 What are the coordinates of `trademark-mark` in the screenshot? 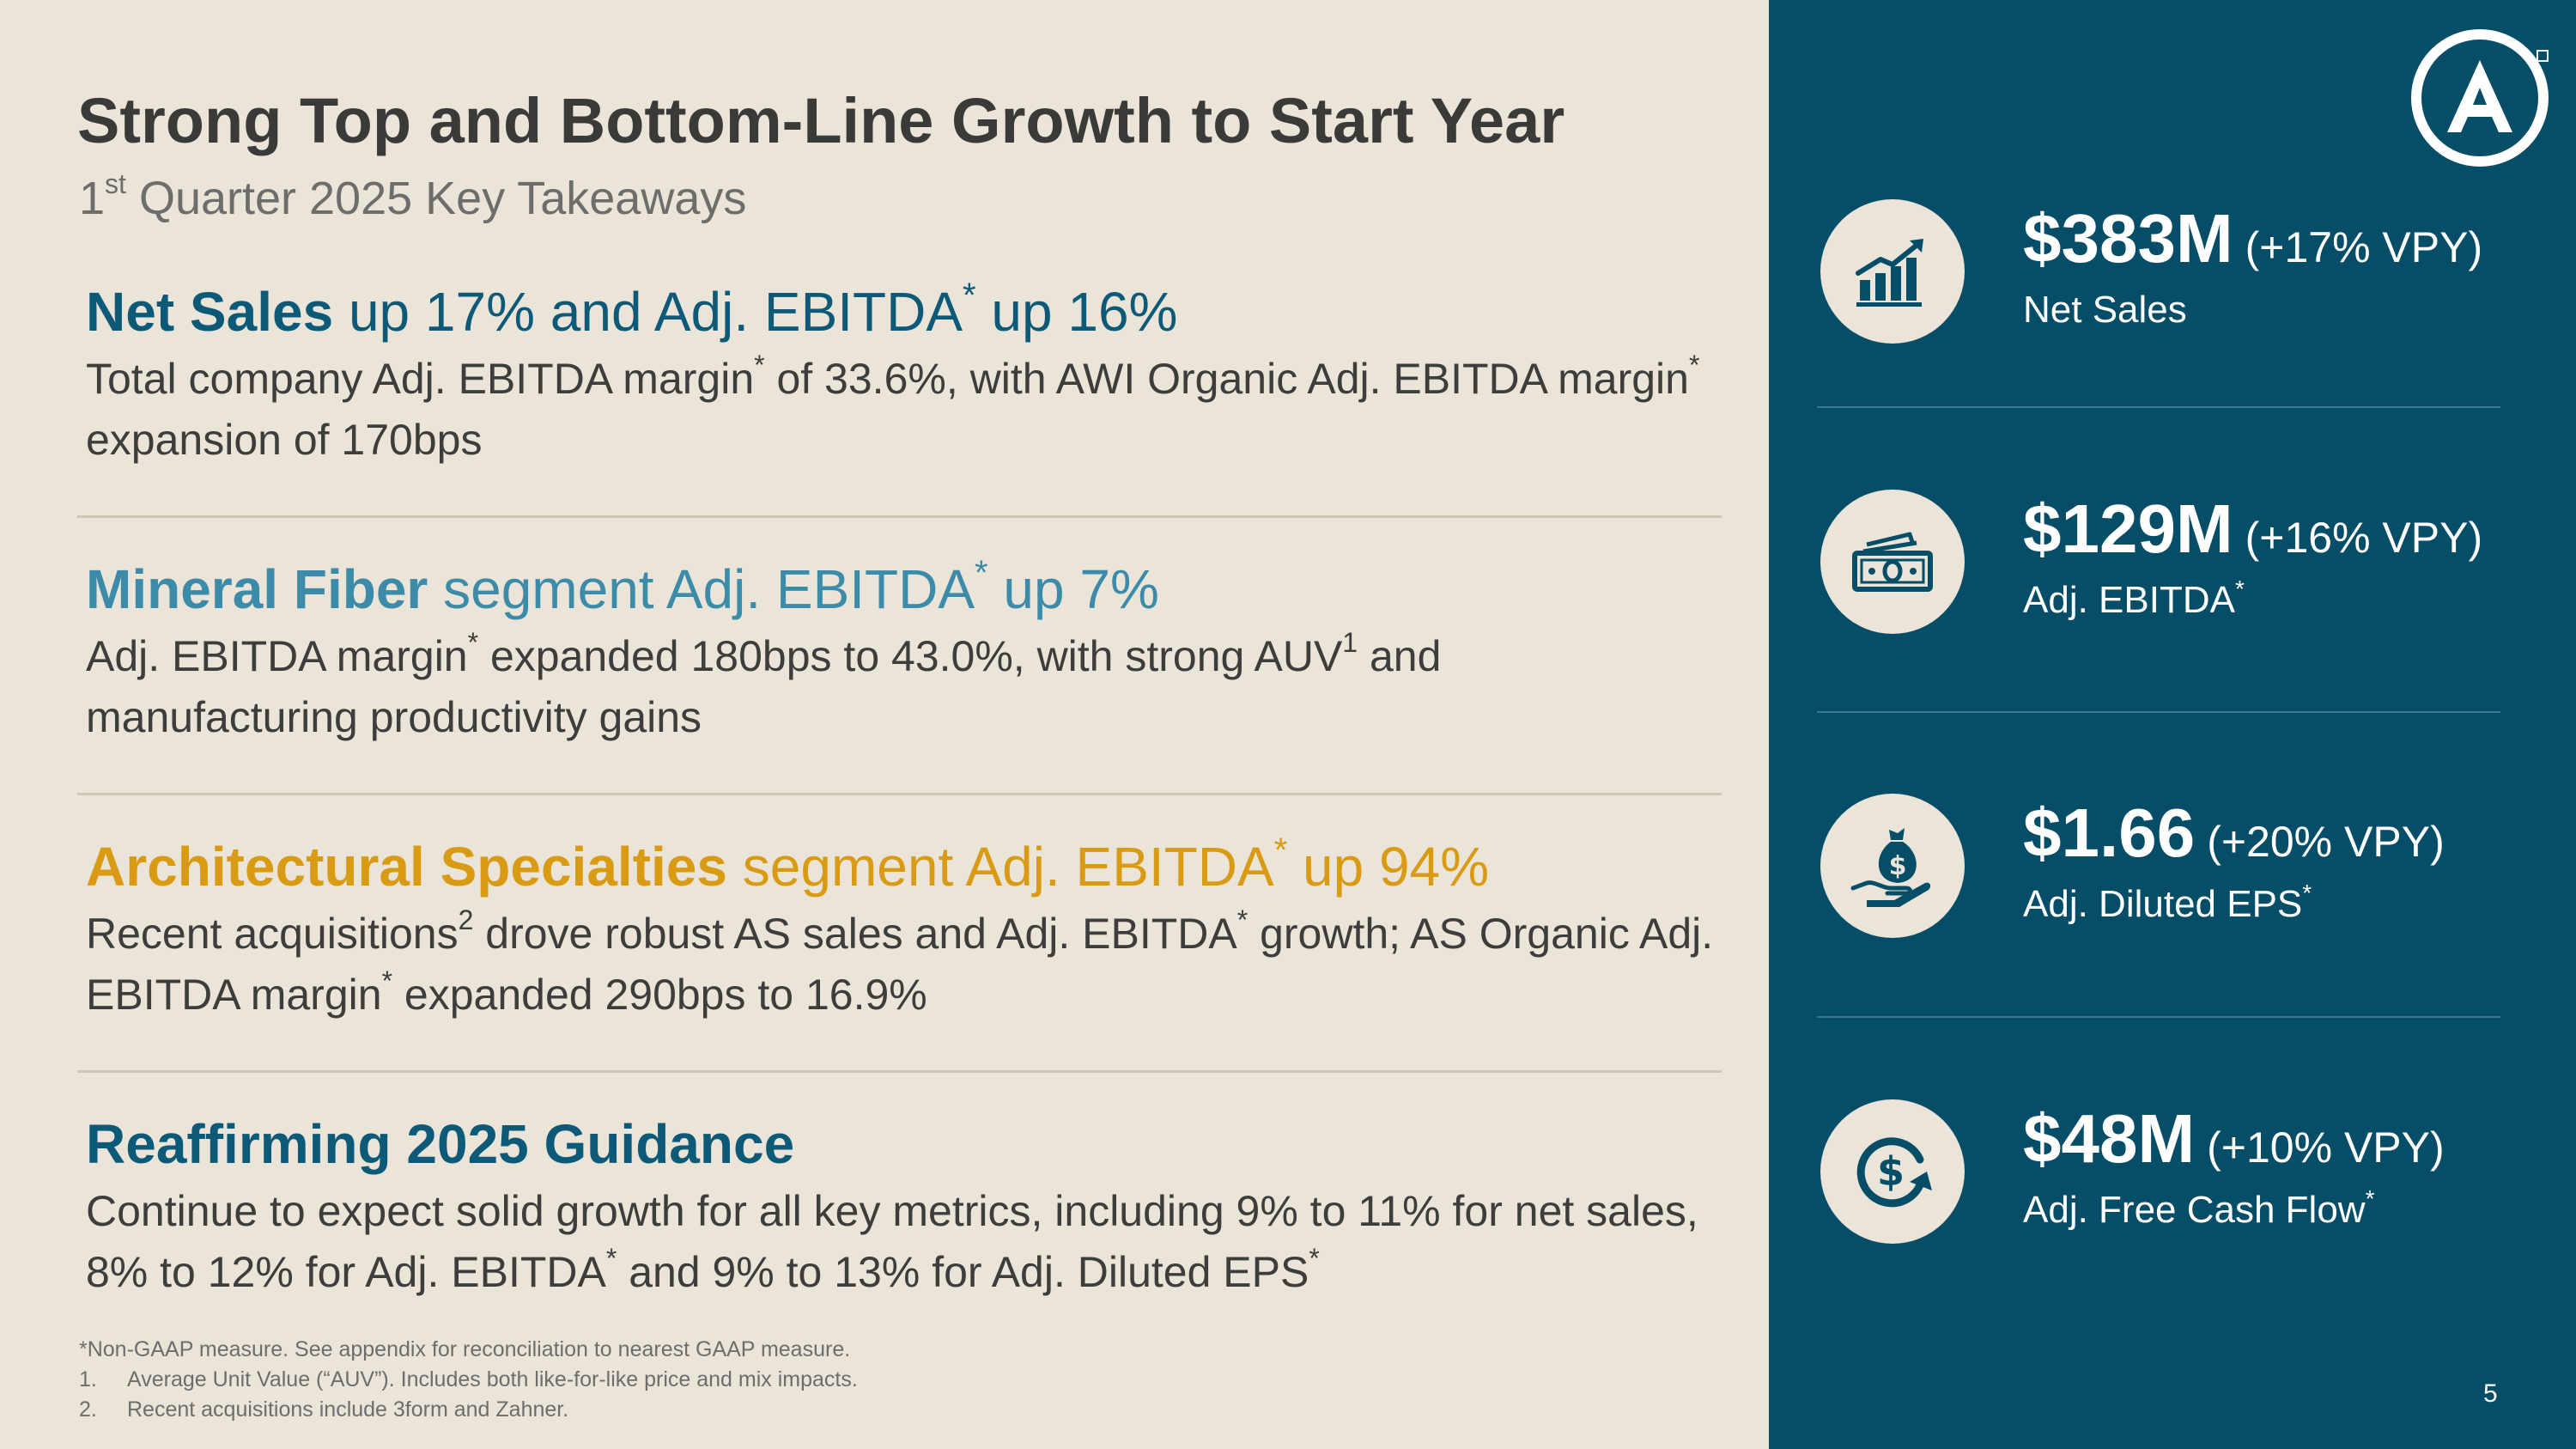 It's located at (2543, 56).